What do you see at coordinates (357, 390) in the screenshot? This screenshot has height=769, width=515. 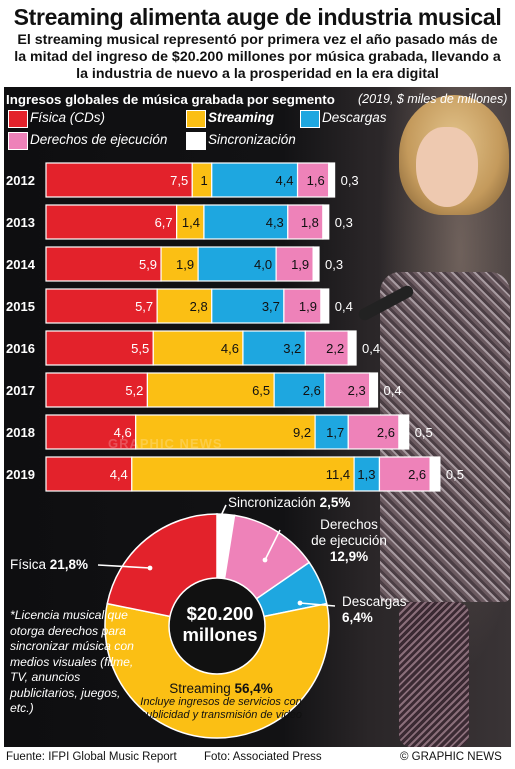 I see `bar-value-label: 2,3` at bounding box center [357, 390].